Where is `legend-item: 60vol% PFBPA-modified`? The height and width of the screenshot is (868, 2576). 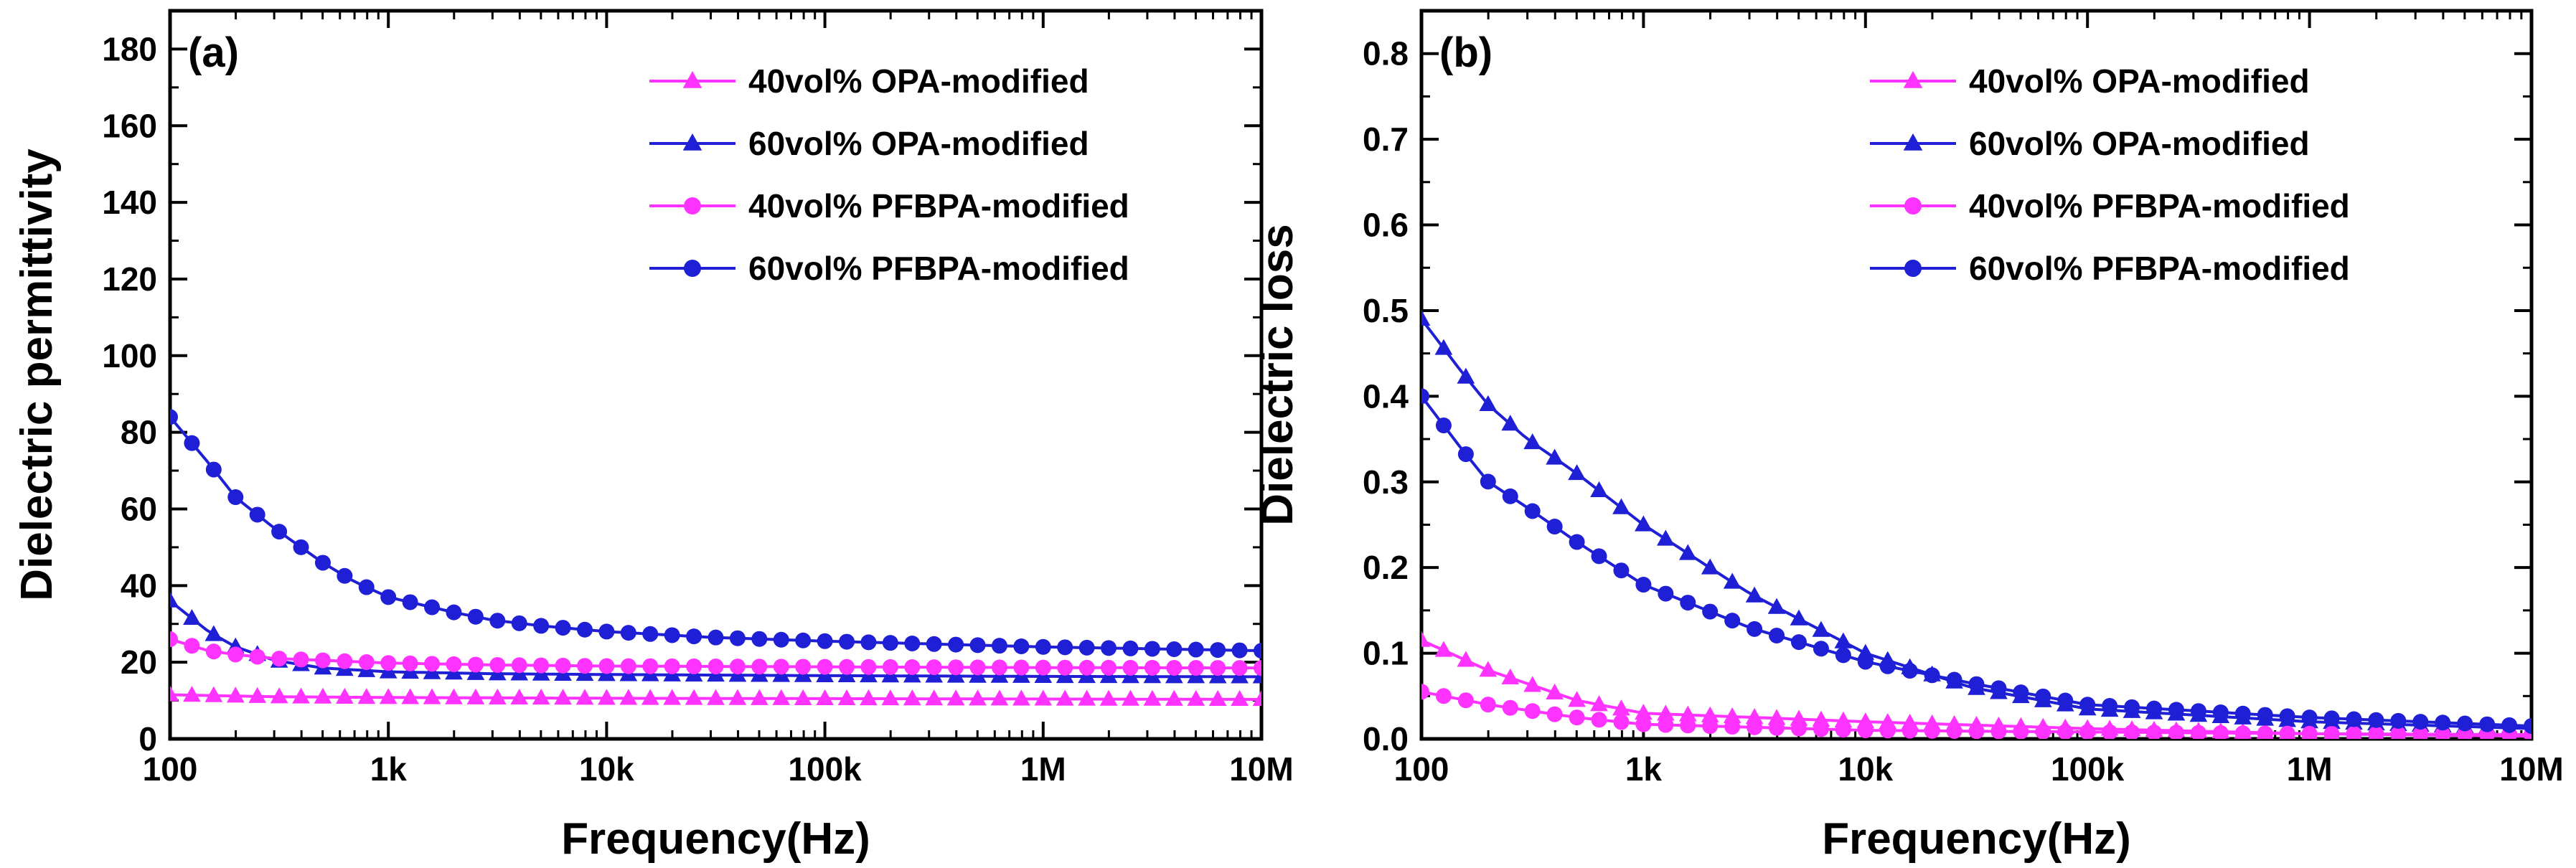 legend-item: 60vol% PFBPA-modified is located at coordinates (889, 268).